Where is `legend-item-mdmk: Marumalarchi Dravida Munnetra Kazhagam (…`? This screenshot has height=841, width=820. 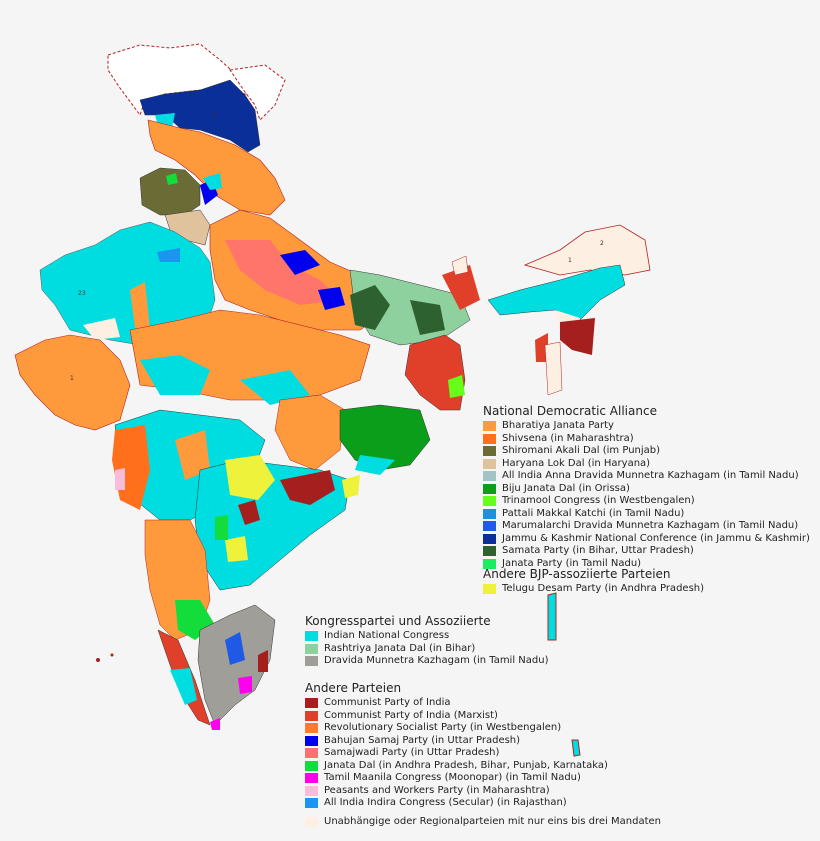 legend-item-mdmk: Marumalarchi Dravida Munnetra Kazhagam (… is located at coordinates (646, 526).